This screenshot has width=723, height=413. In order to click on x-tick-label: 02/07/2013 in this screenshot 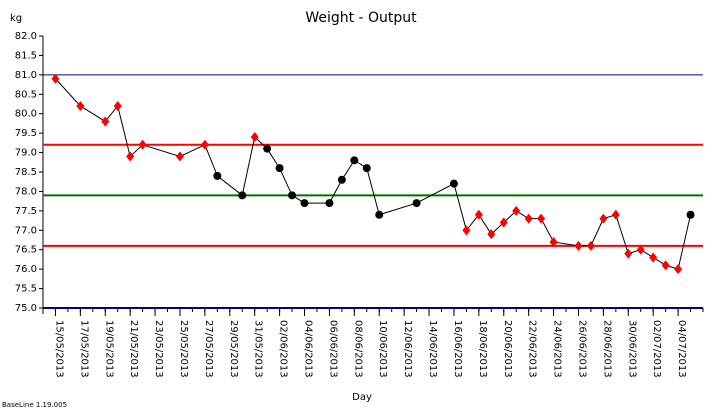, I will do `click(656, 349)`.